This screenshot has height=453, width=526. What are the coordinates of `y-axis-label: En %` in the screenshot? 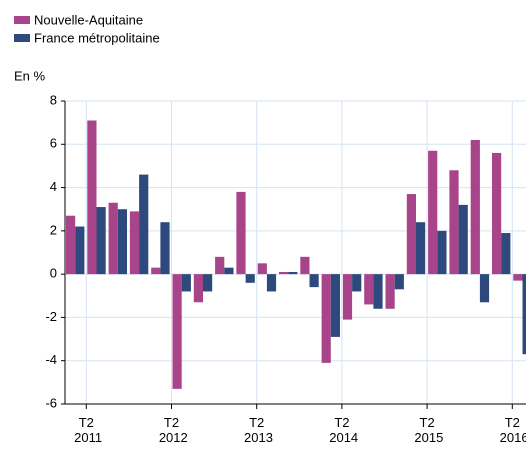 It's located at (30, 75).